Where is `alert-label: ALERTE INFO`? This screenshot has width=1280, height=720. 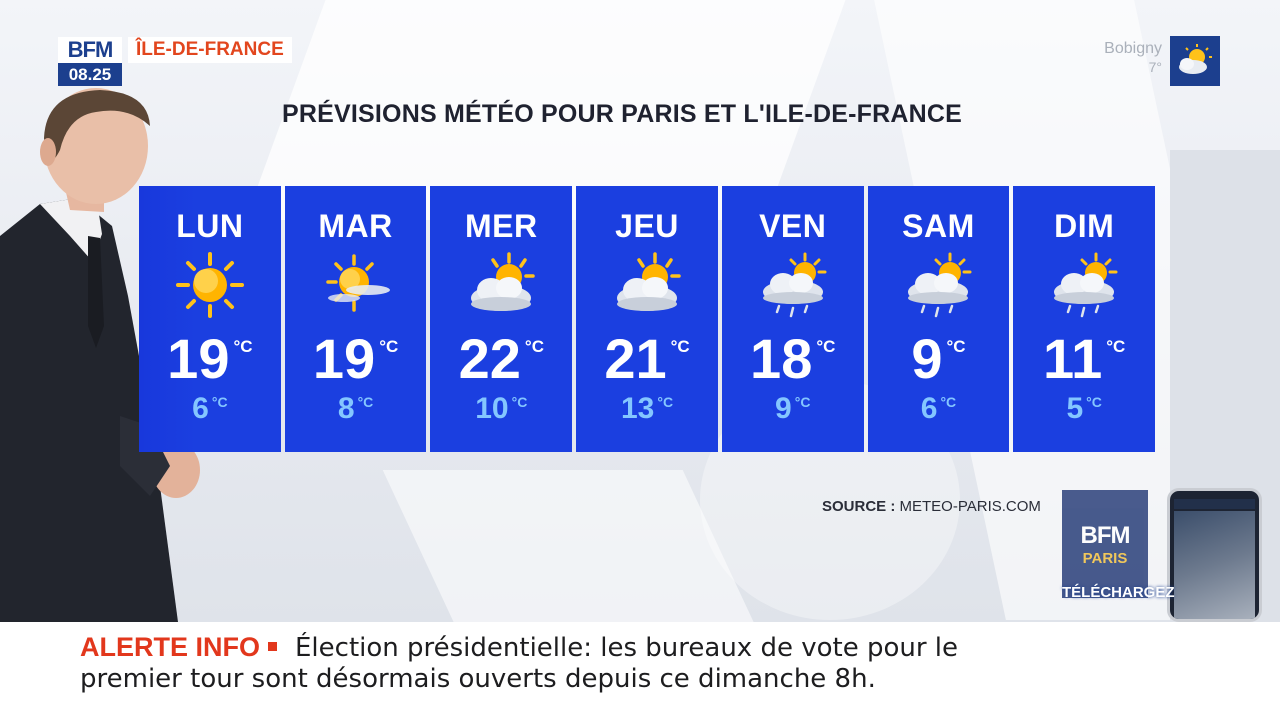 alert-label: ALERTE INFO is located at coordinates (170, 647).